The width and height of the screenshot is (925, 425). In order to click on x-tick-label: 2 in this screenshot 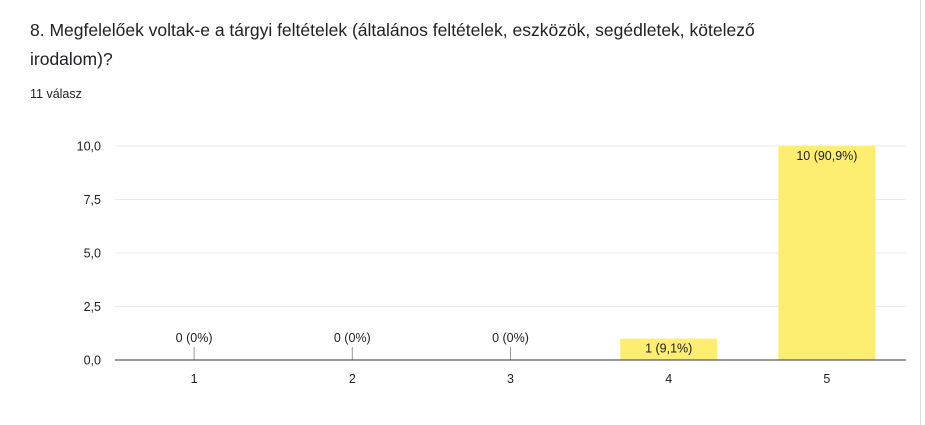, I will do `click(352, 379)`.